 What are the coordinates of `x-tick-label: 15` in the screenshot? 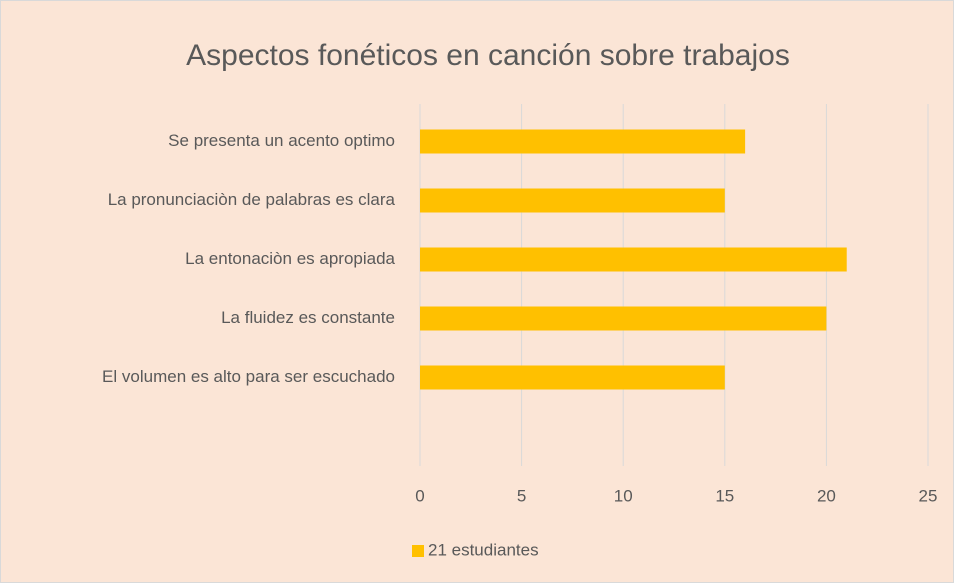 It's located at (724, 495).